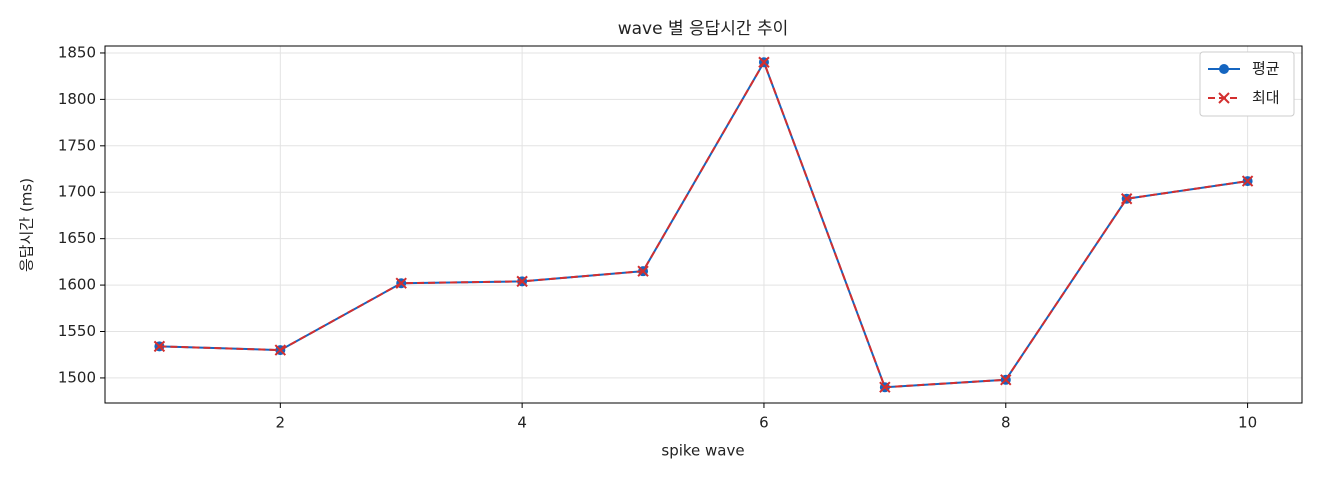 The height and width of the screenshot is (480, 1320). I want to click on legend-box, so click(1247, 84).